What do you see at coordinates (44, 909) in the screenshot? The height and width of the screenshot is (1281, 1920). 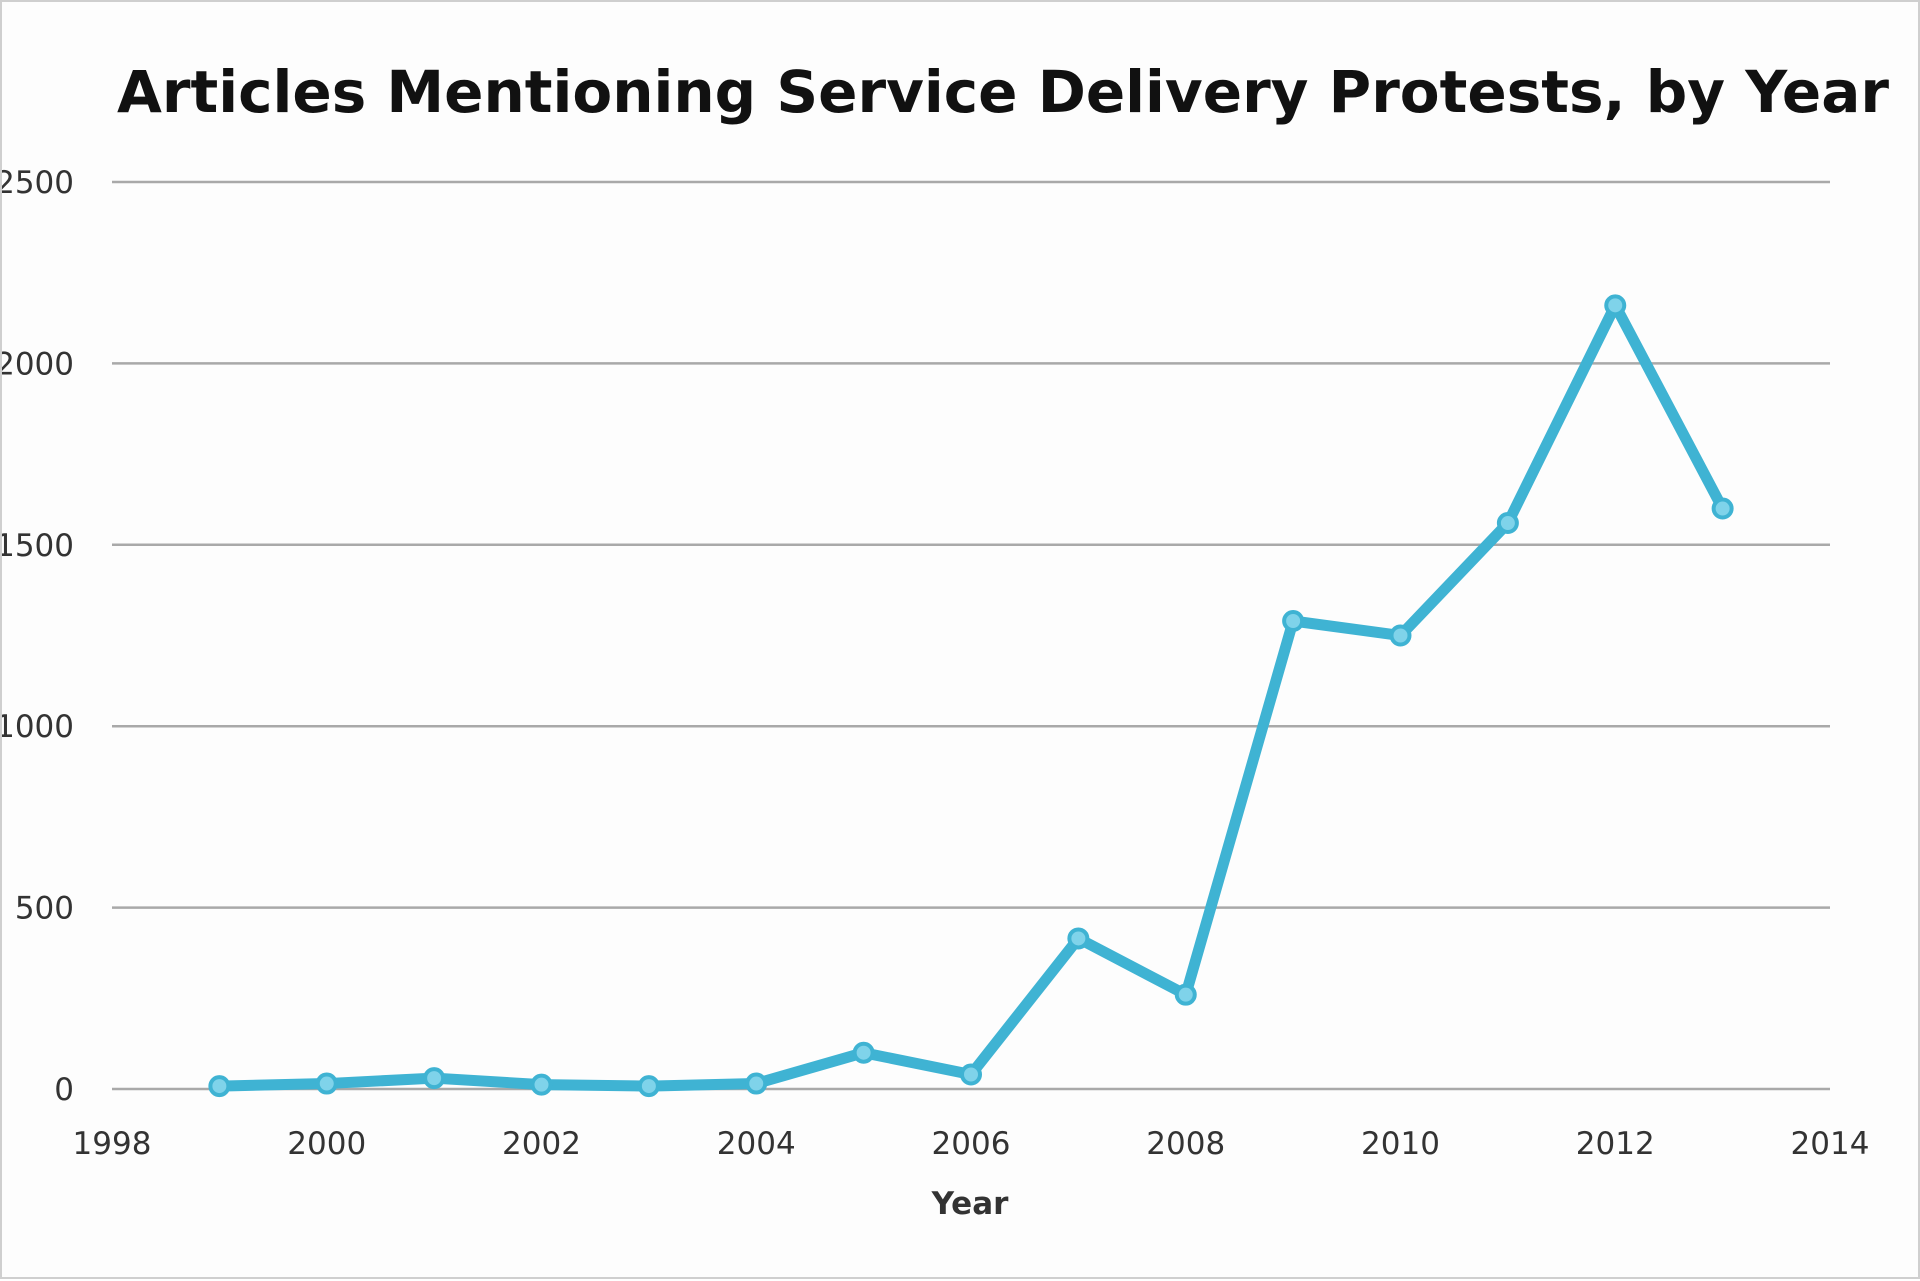 I see `y-tick-label: 500` at bounding box center [44, 909].